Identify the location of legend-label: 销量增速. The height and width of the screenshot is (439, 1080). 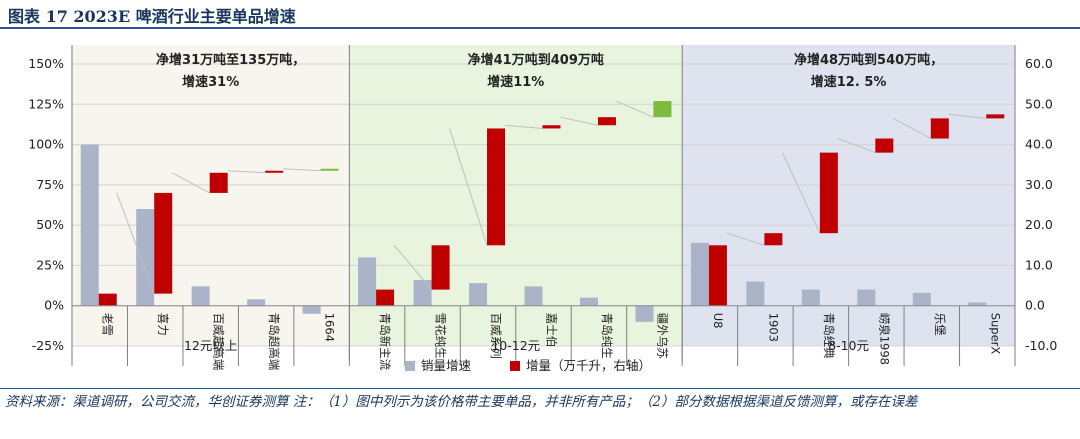
(446, 365).